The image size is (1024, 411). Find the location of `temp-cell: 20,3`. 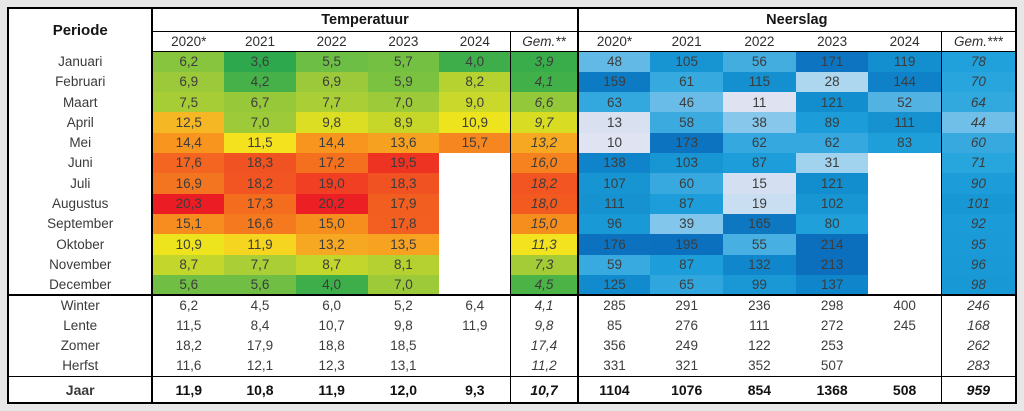

temp-cell: 20,3 is located at coordinates (188, 203).